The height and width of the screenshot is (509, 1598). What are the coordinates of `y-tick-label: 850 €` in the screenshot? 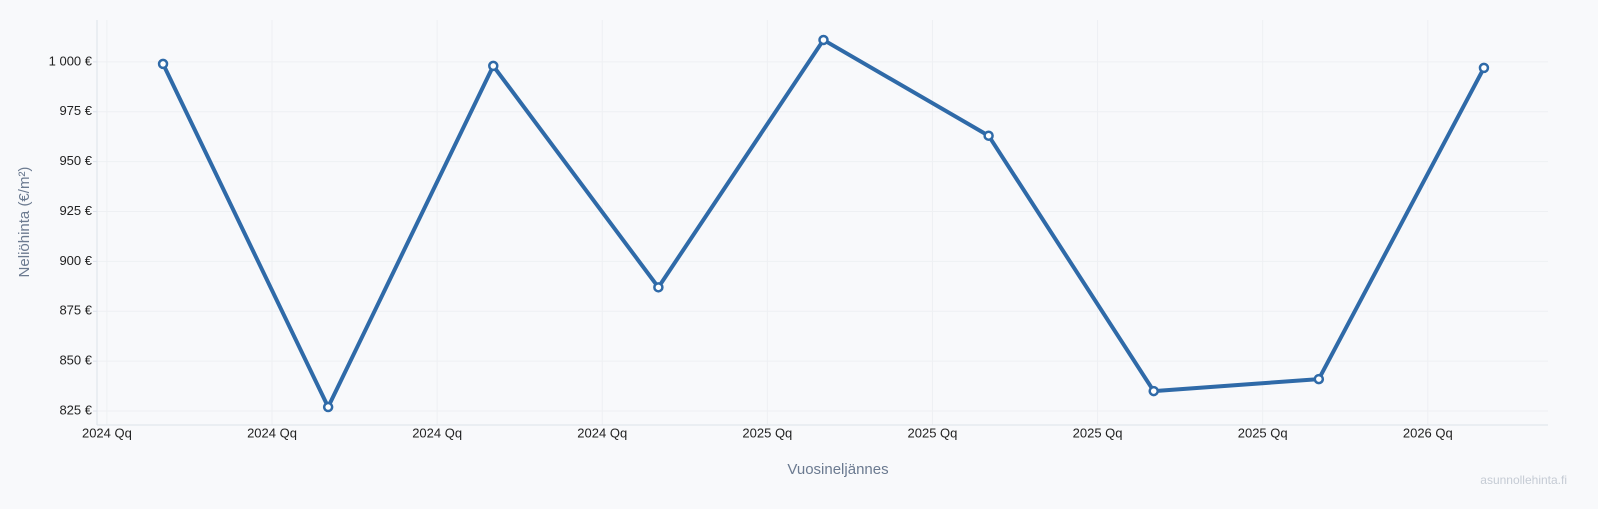 It's located at (75, 360).